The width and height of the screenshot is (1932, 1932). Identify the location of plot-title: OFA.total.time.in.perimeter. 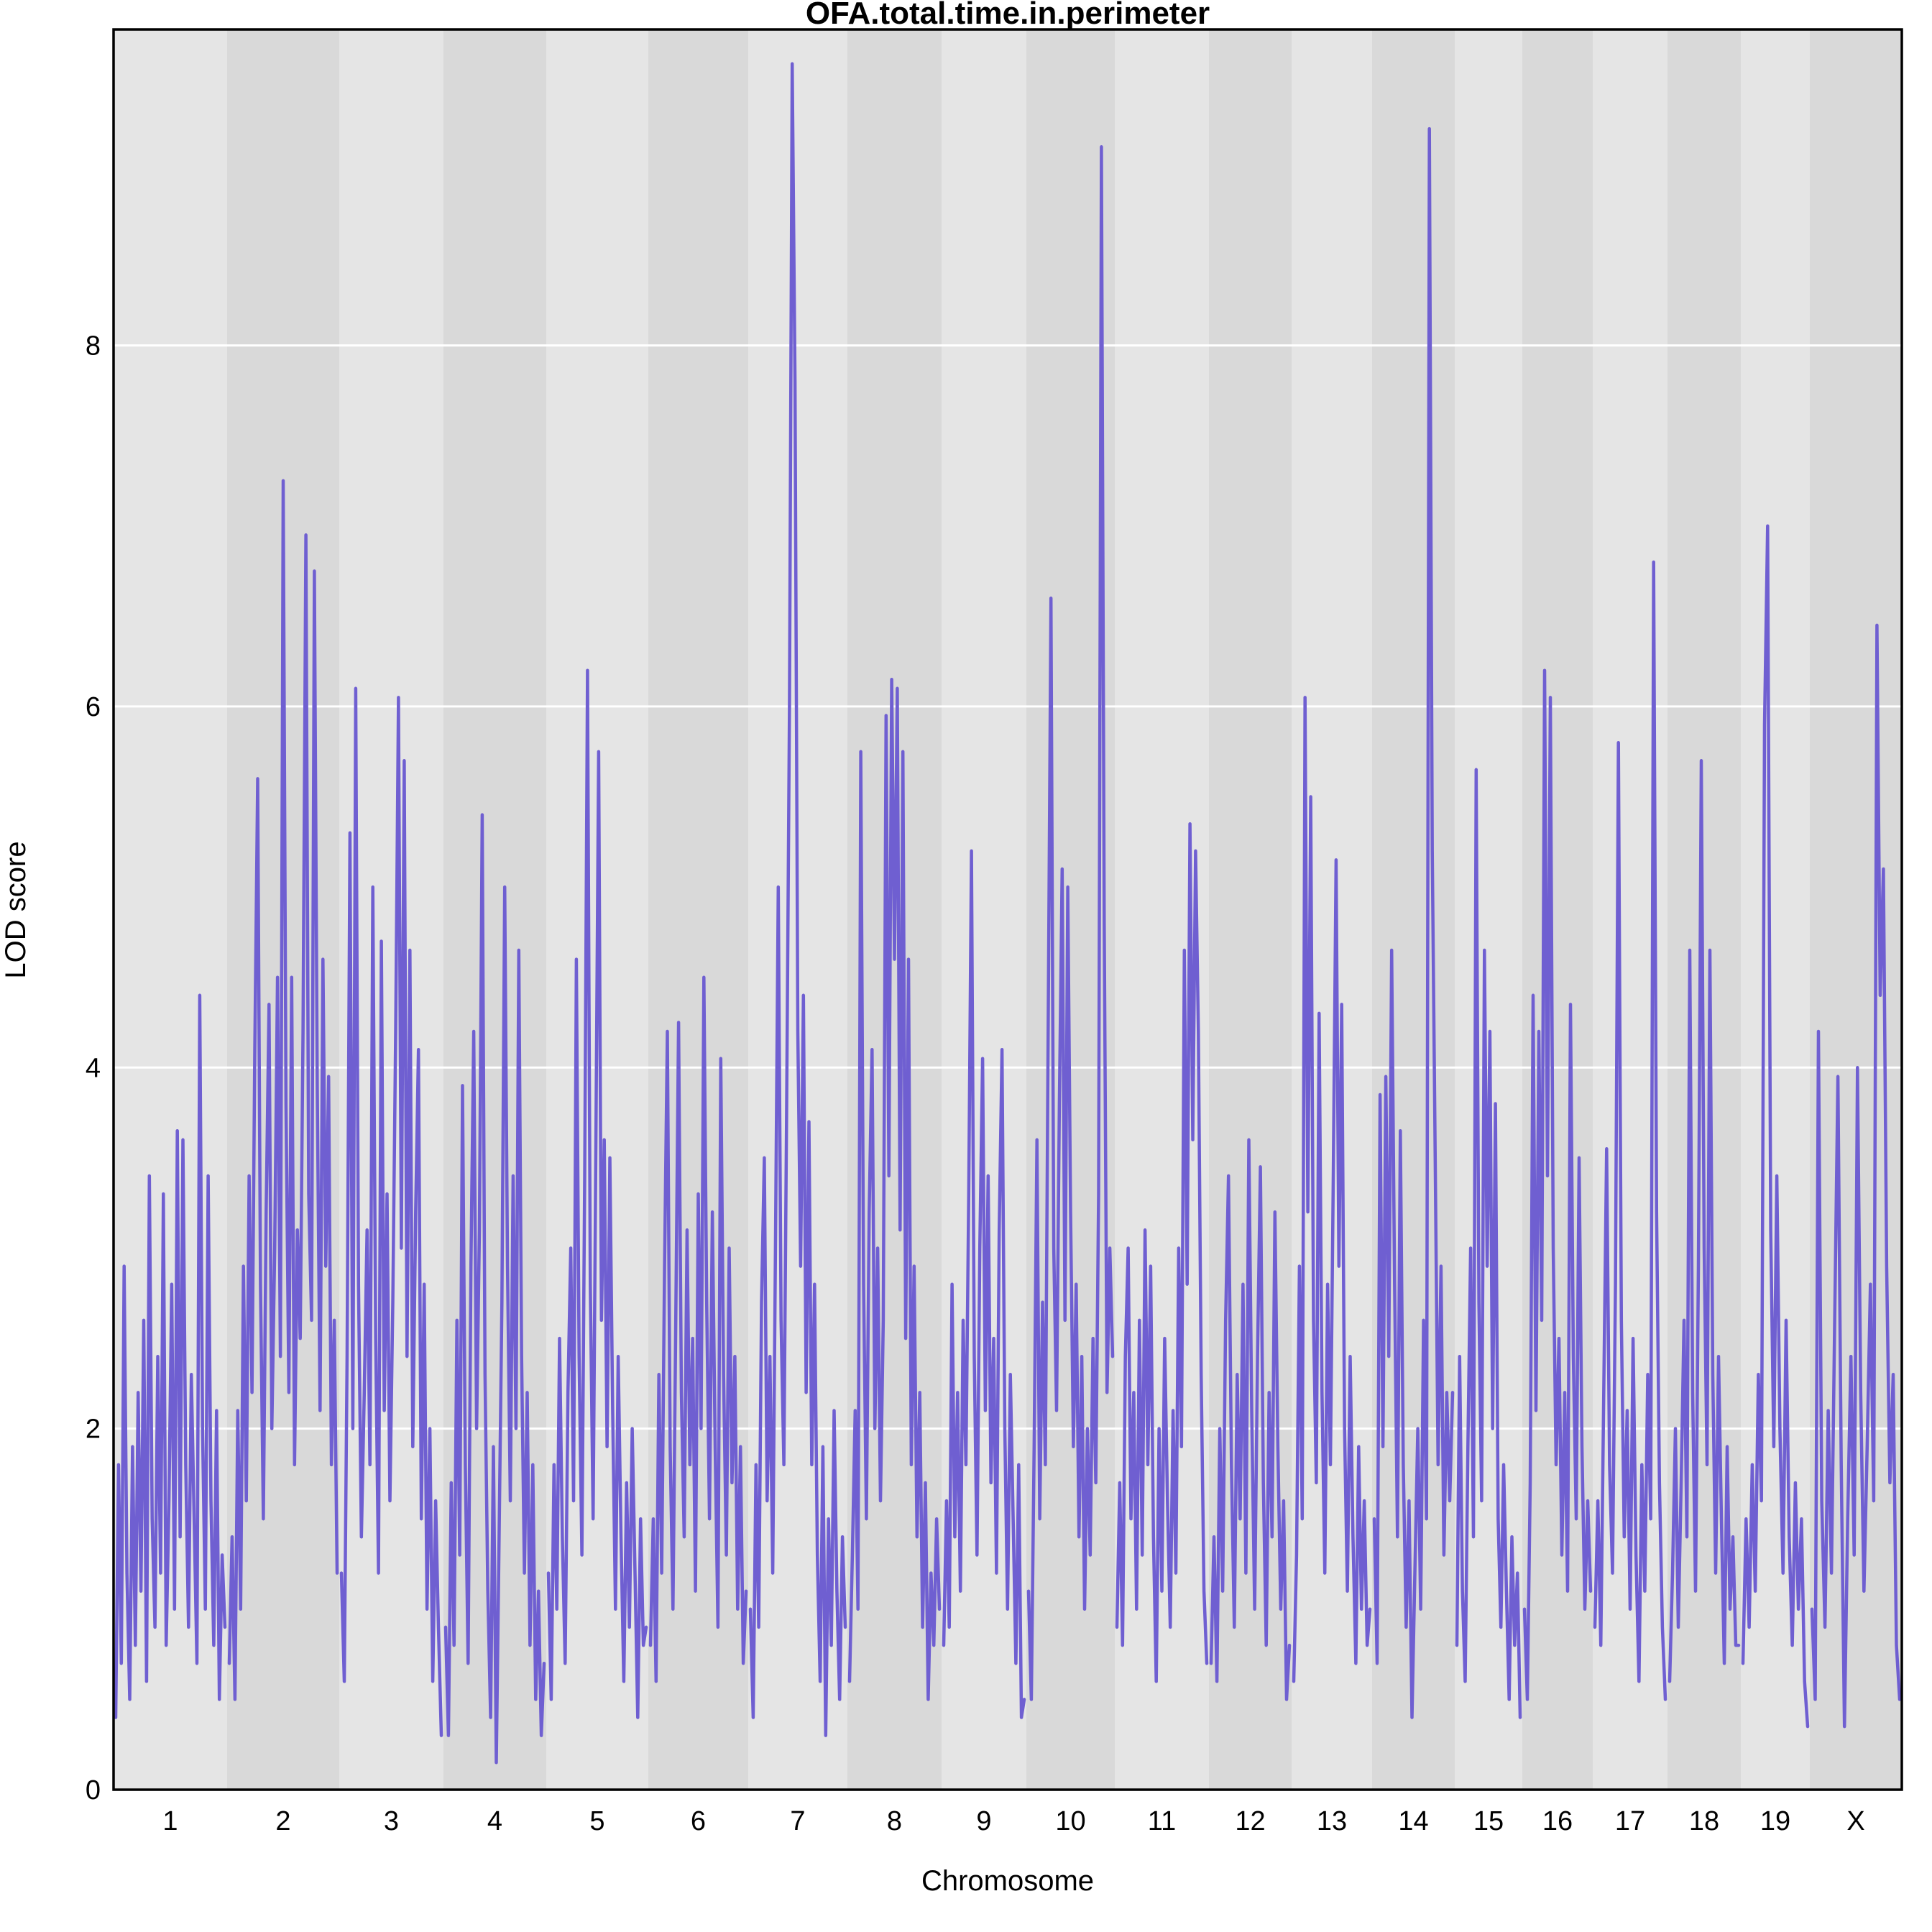
(1008, 15).